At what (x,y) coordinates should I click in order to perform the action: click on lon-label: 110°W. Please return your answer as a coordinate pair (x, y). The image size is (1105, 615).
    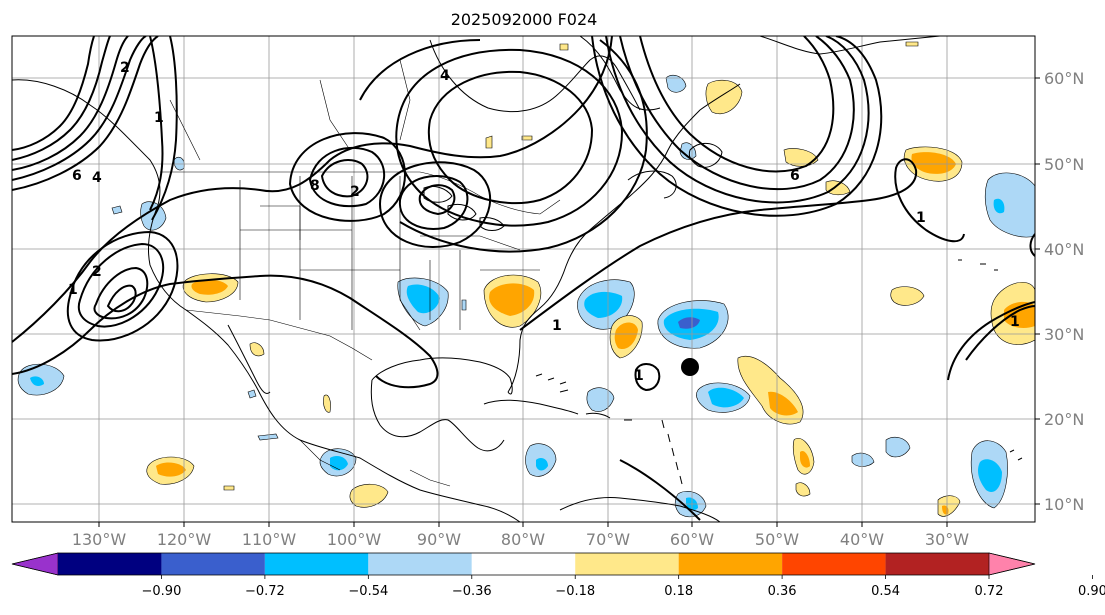
    Looking at the image, I should click on (269, 539).